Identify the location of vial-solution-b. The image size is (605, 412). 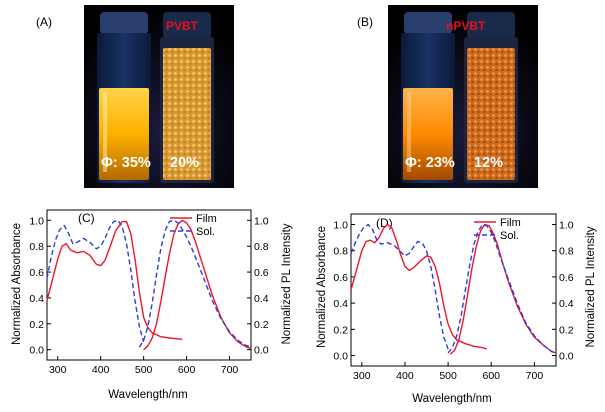
(428, 97).